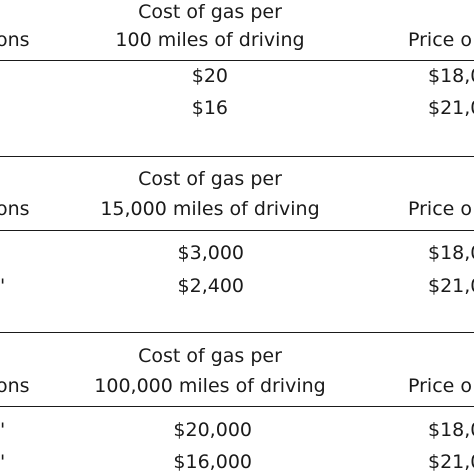 This screenshot has width=474, height=474. Describe the element at coordinates (210, 253) in the screenshot. I see `table-row-1-cost: $3,000` at that location.